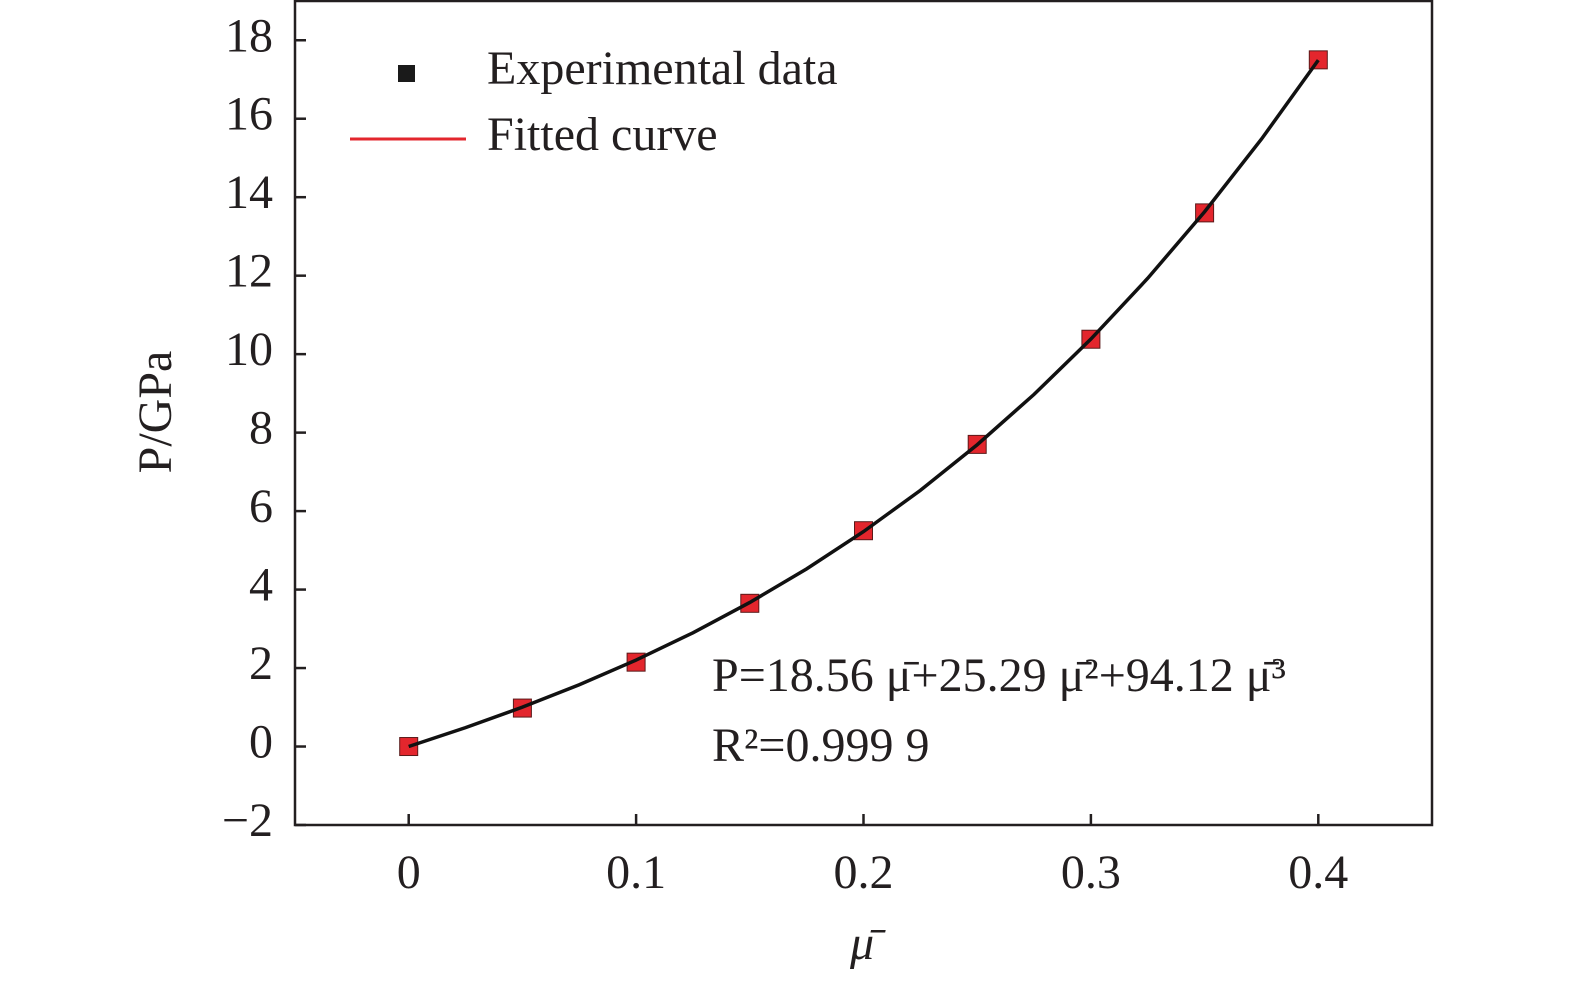 This screenshot has width=1575, height=986. Describe the element at coordinates (1091, 872) in the screenshot. I see `x-tick-label: 0.3` at that location.